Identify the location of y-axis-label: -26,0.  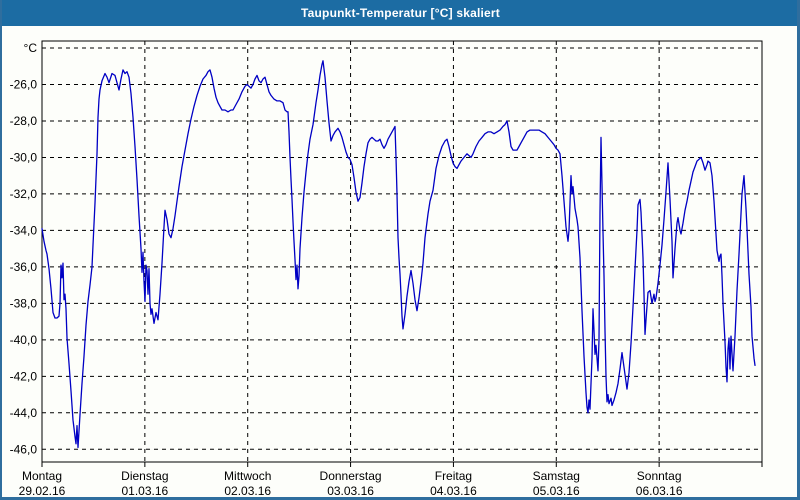
(24, 84).